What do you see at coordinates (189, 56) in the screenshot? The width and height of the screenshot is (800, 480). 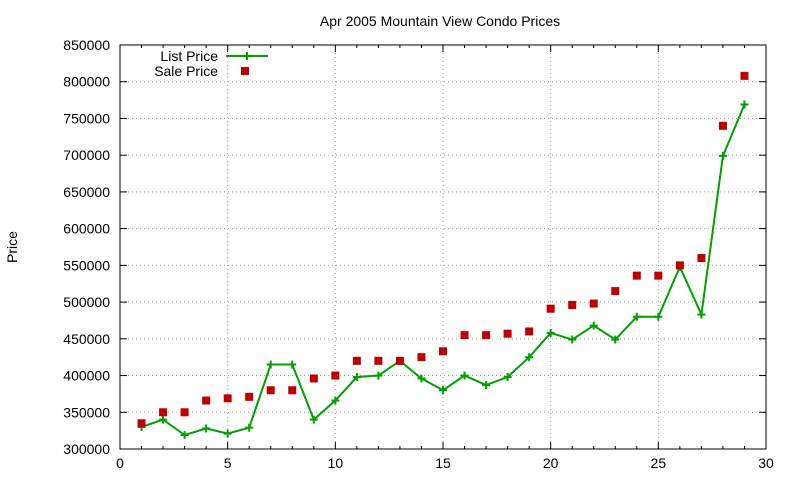 I see `legend-label-list-price: List Price` at bounding box center [189, 56].